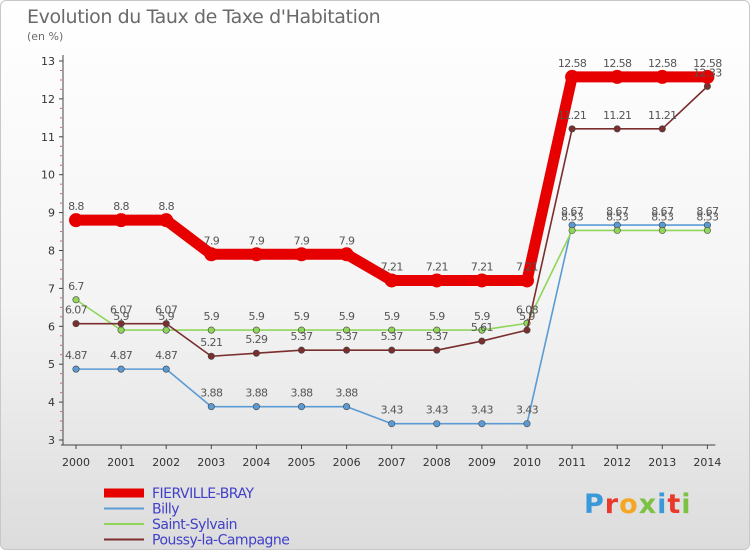  I want to click on logo-letter: P, so click(594, 504).